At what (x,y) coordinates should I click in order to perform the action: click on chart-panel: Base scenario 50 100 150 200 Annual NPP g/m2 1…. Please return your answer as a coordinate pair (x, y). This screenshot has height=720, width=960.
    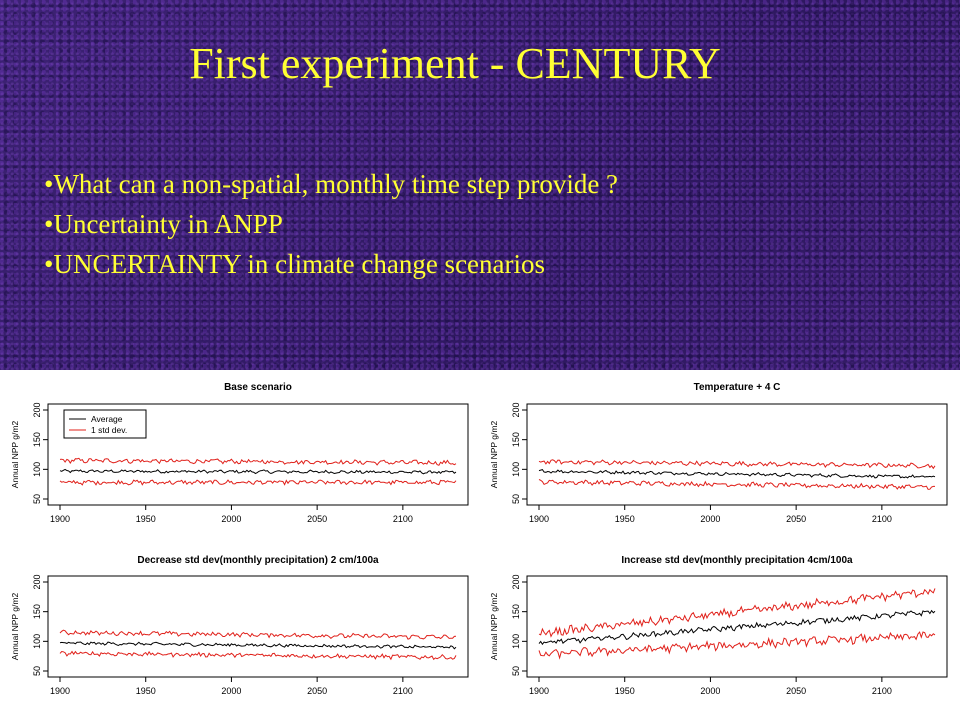
    Looking at the image, I should click on (239, 453).